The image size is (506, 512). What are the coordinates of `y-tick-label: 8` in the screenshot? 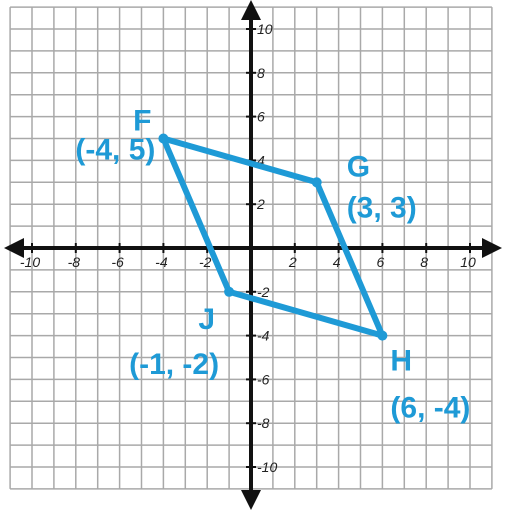 It's located at (261, 73).